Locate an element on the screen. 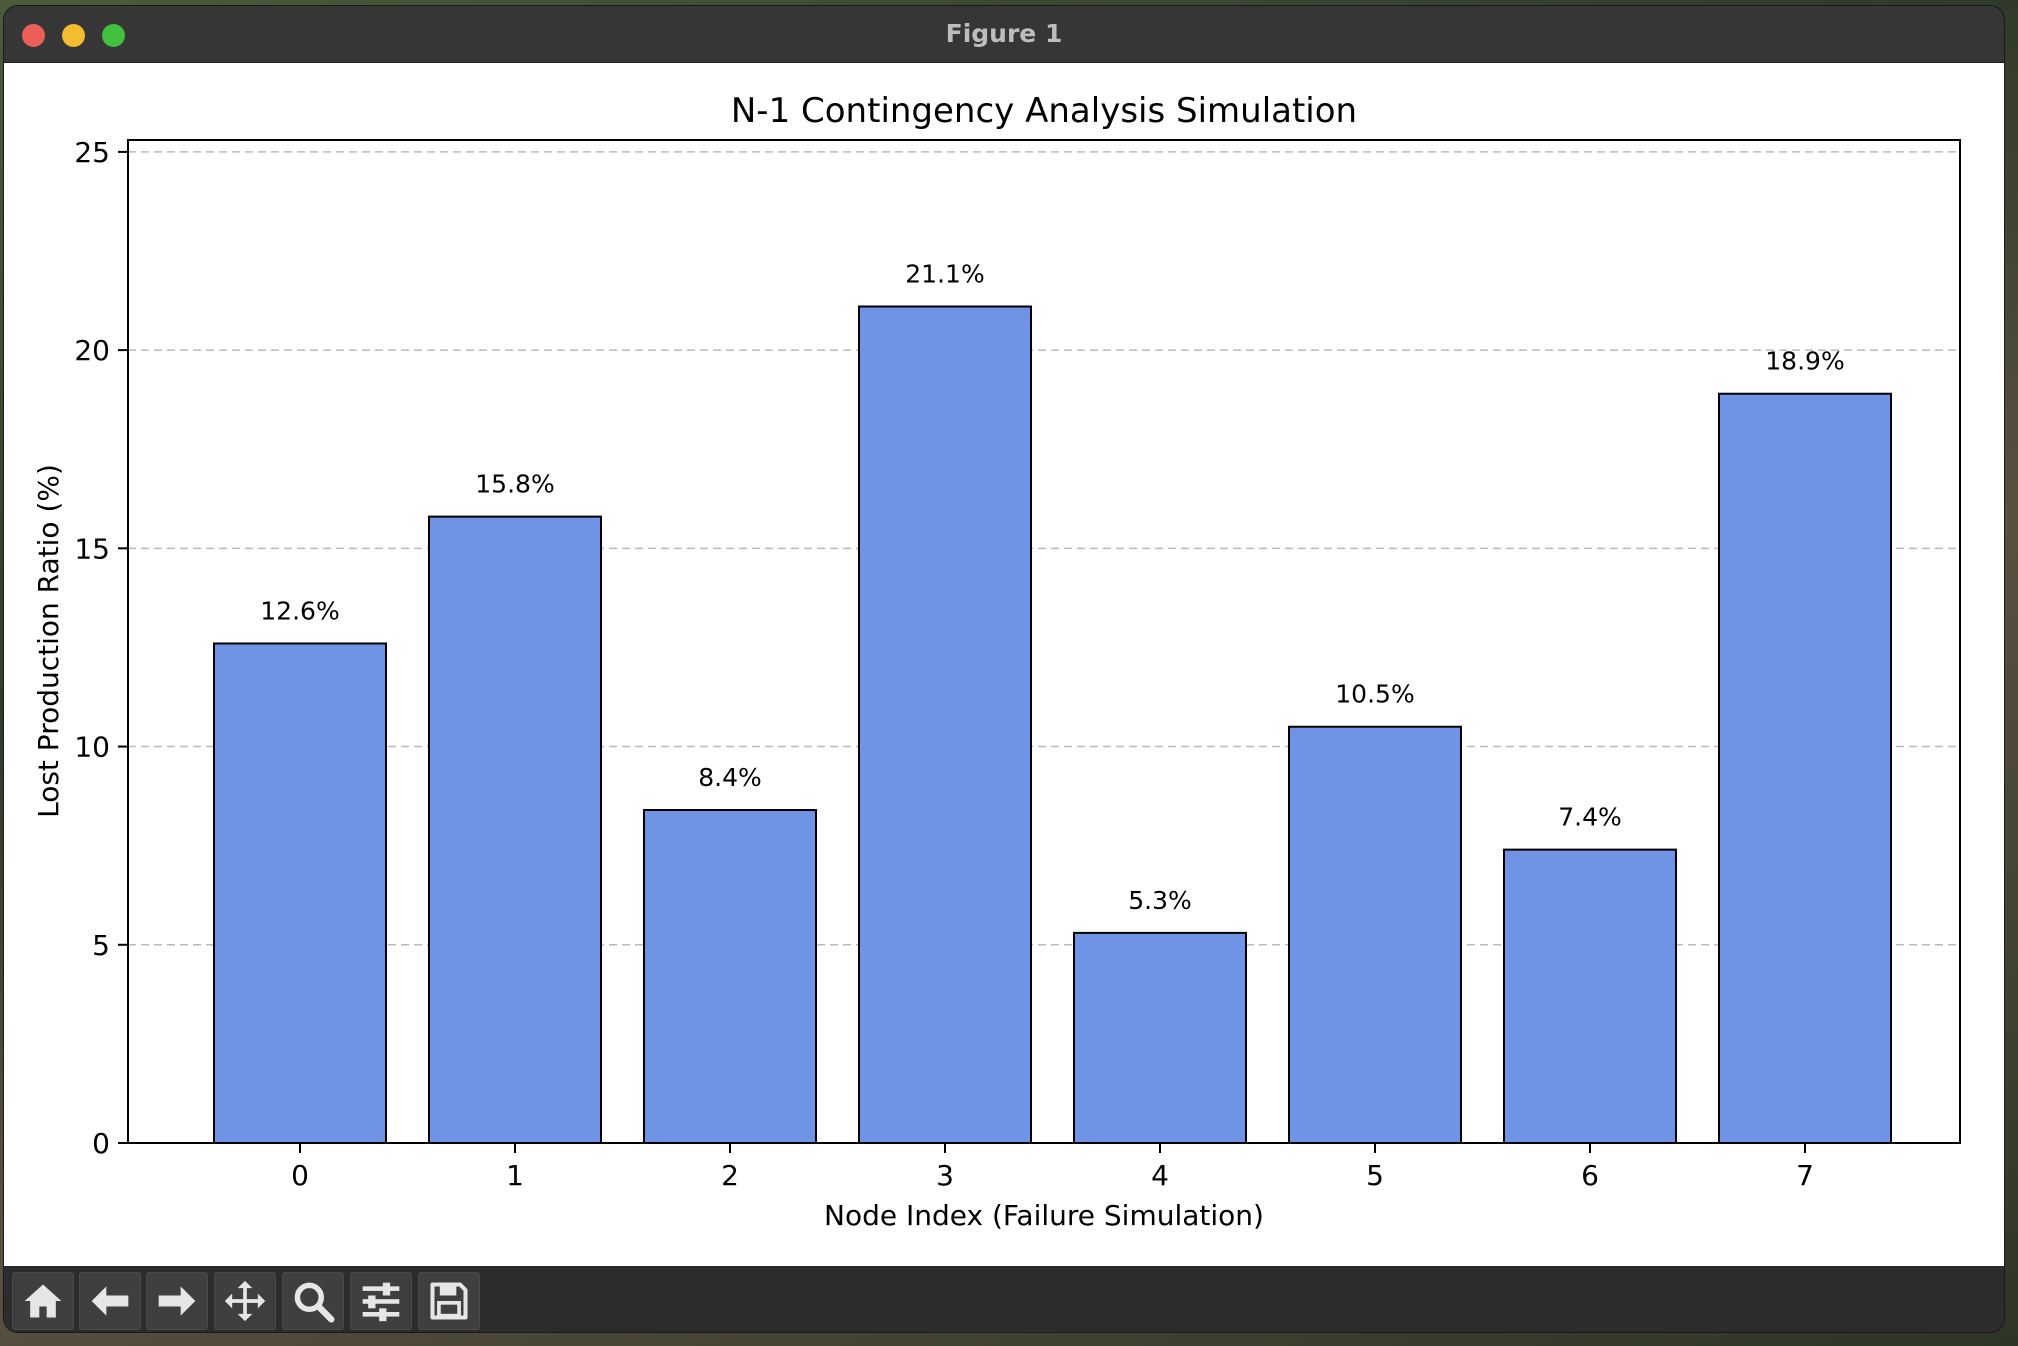 The image size is (2018, 1346). move-icon is located at coordinates (245, 1301).